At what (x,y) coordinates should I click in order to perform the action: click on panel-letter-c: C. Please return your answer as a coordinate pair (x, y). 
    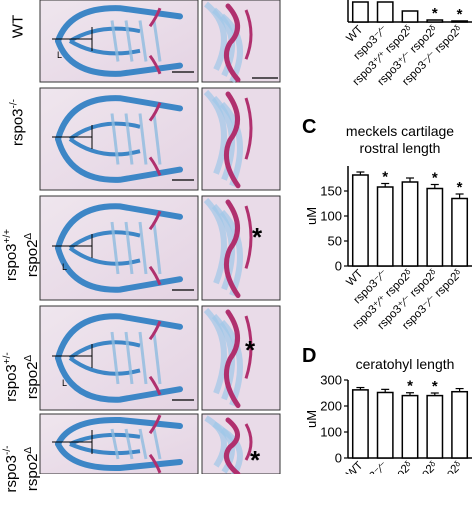
    Looking at the image, I should click on (309, 127).